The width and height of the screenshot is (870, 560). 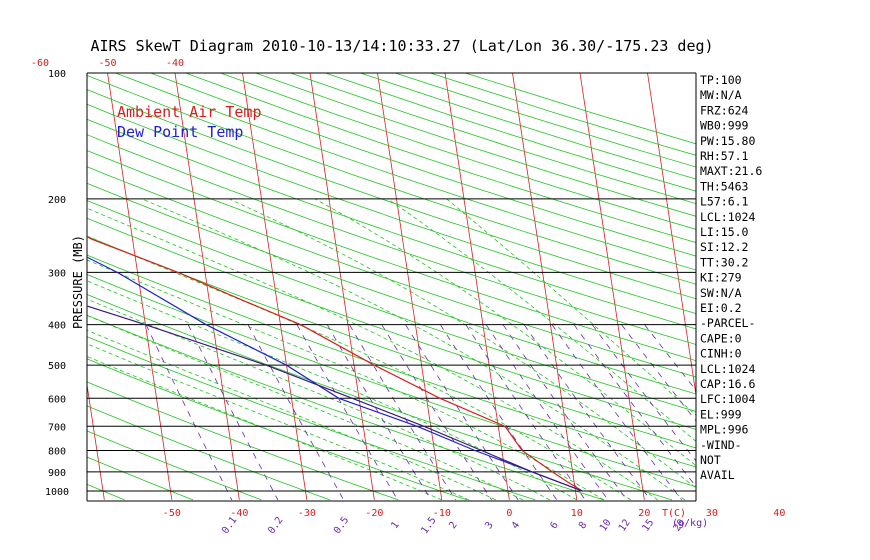 I want to click on index-line: NOT, so click(x=710, y=460).